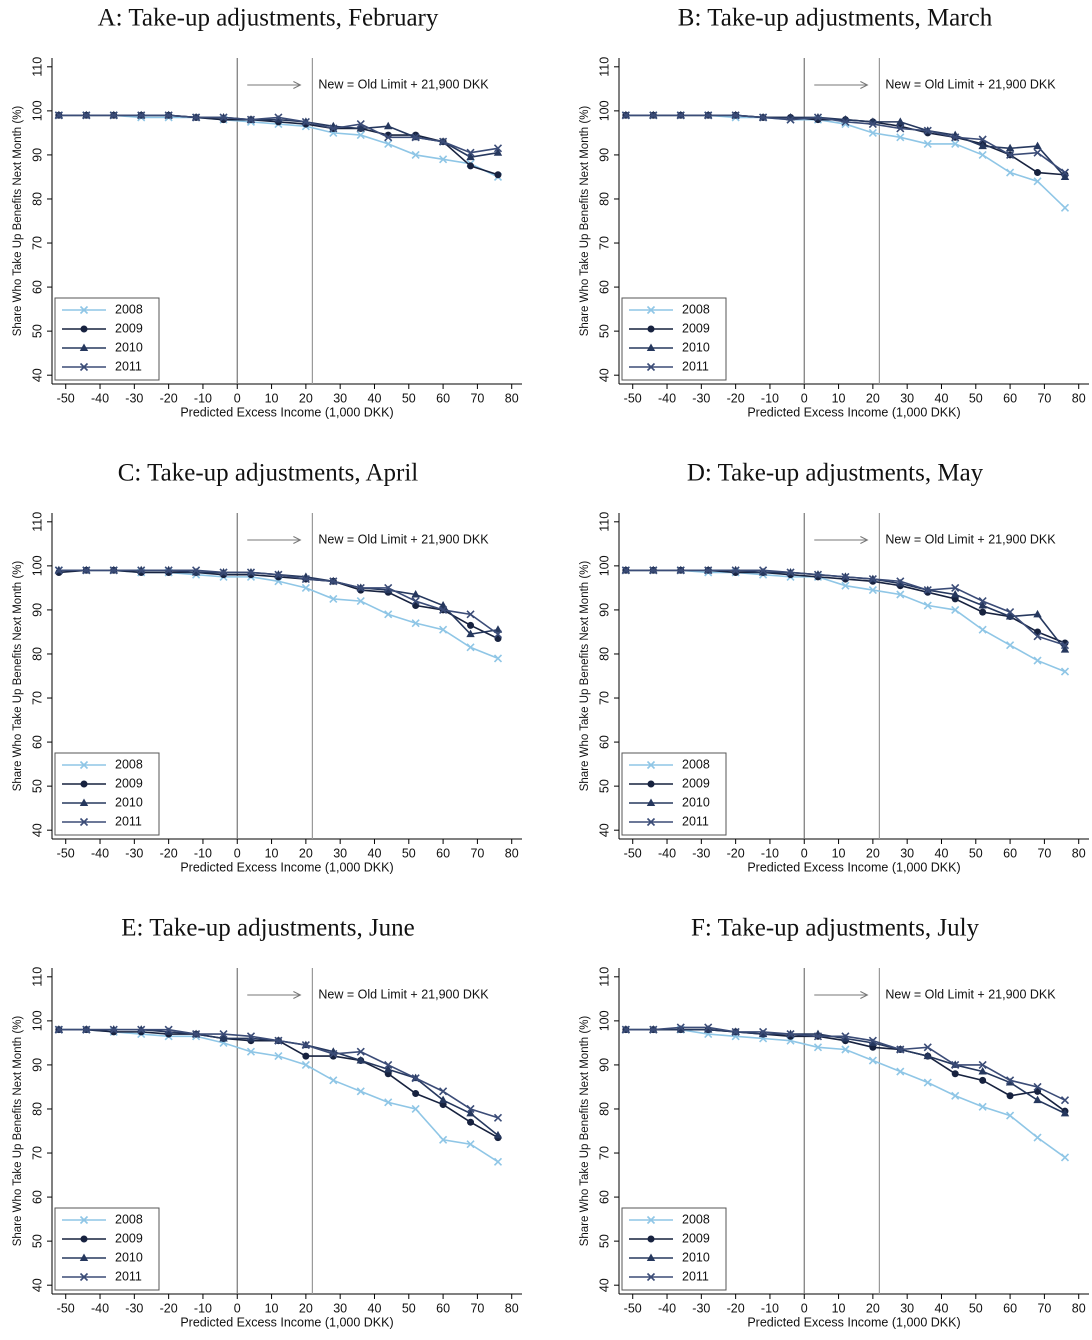 The image size is (1092, 1340). What do you see at coordinates (268, 18) in the screenshot?
I see `chart-title: A: Take-up adjustments, February` at bounding box center [268, 18].